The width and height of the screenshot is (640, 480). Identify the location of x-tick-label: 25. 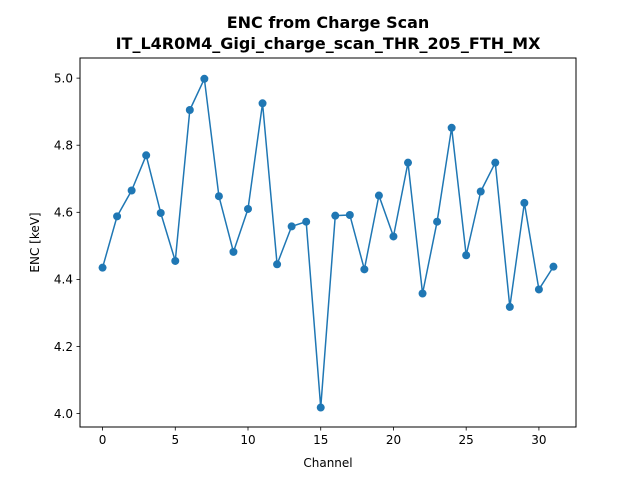
(466, 440).